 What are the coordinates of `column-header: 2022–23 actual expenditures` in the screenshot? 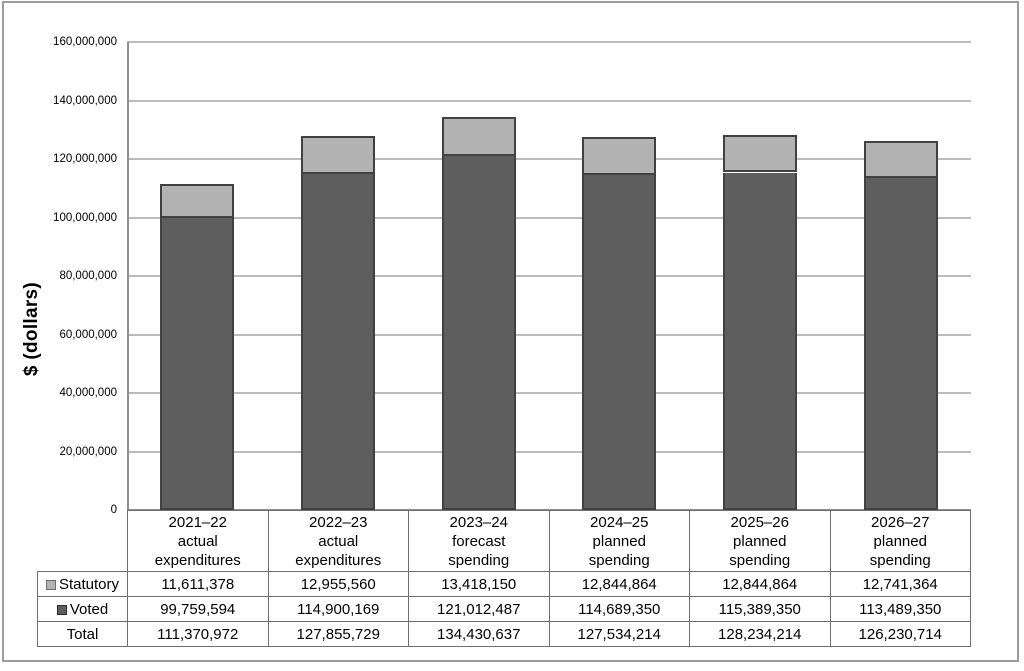 It's located at (338, 541).